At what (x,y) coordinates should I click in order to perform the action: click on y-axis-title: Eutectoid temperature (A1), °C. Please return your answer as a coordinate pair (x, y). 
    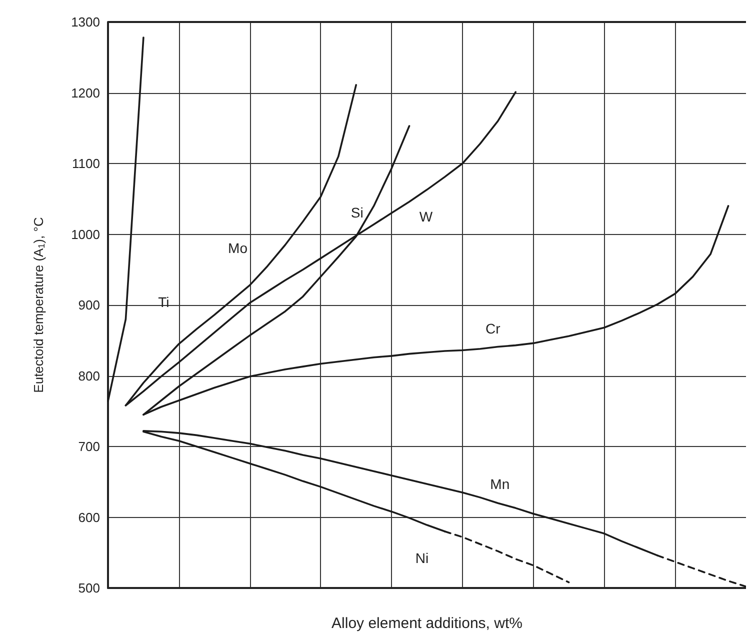
    Looking at the image, I should click on (38, 305).